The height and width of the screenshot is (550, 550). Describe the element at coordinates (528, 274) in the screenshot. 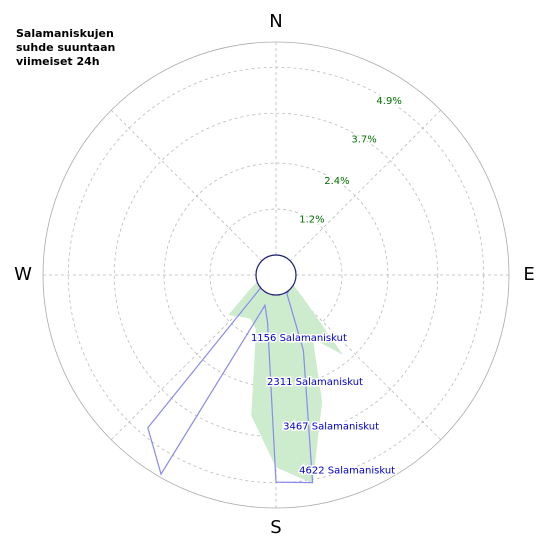

I see `compass-label: E` at that location.